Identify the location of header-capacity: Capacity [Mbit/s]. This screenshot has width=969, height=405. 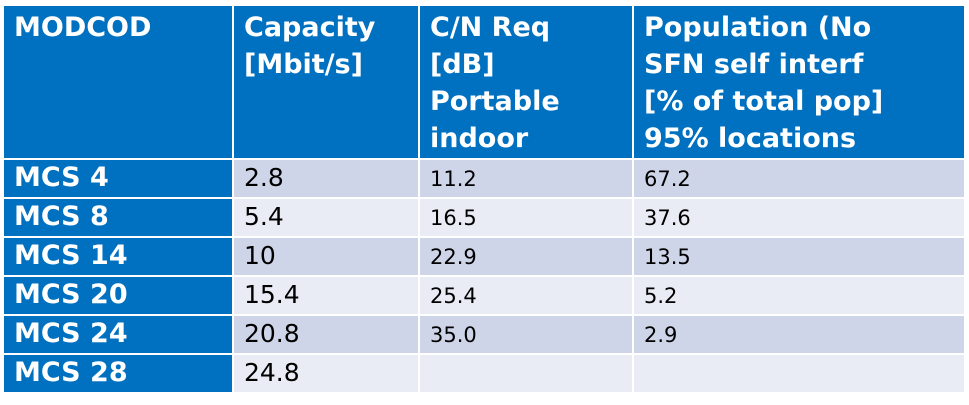
(326, 82).